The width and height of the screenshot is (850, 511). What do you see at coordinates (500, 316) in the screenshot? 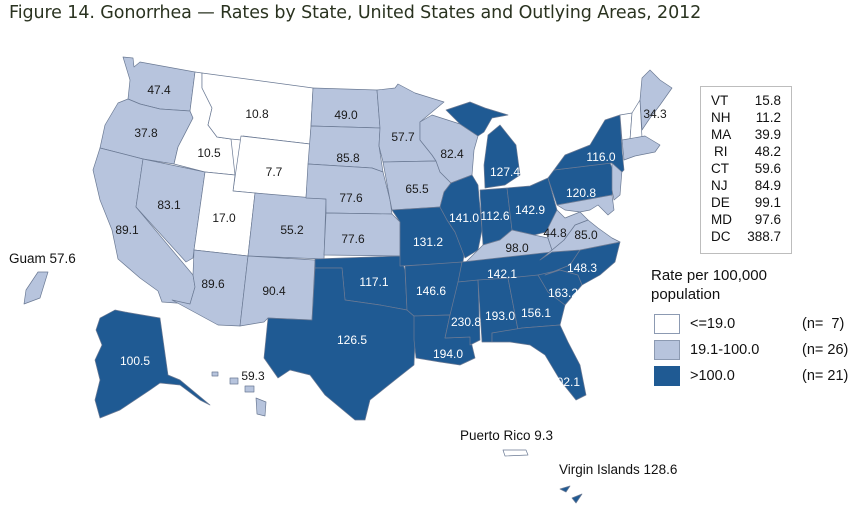
I see `label-al: 193.0` at bounding box center [500, 316].